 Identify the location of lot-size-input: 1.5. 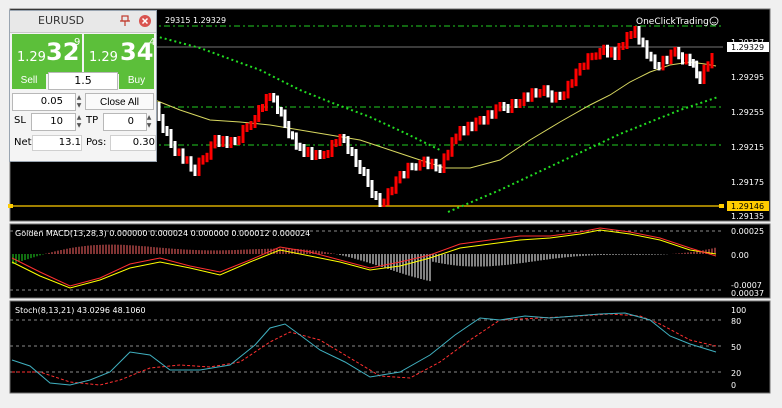
(83, 81).